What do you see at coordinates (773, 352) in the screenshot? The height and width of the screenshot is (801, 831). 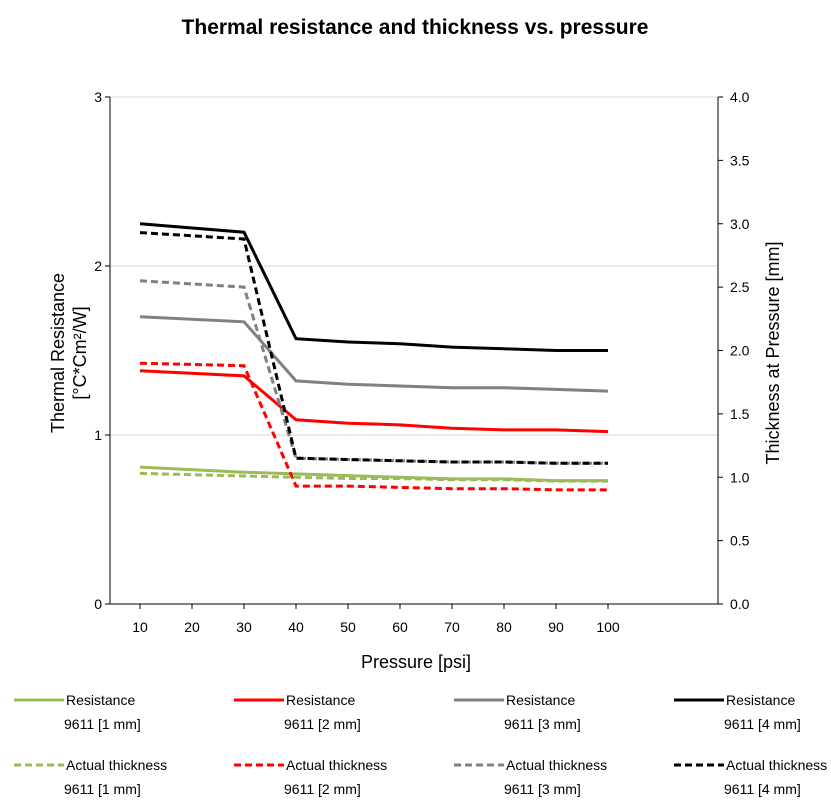 I see `y2-axis-label: Thickness at Pressure [mm]` at bounding box center [773, 352].